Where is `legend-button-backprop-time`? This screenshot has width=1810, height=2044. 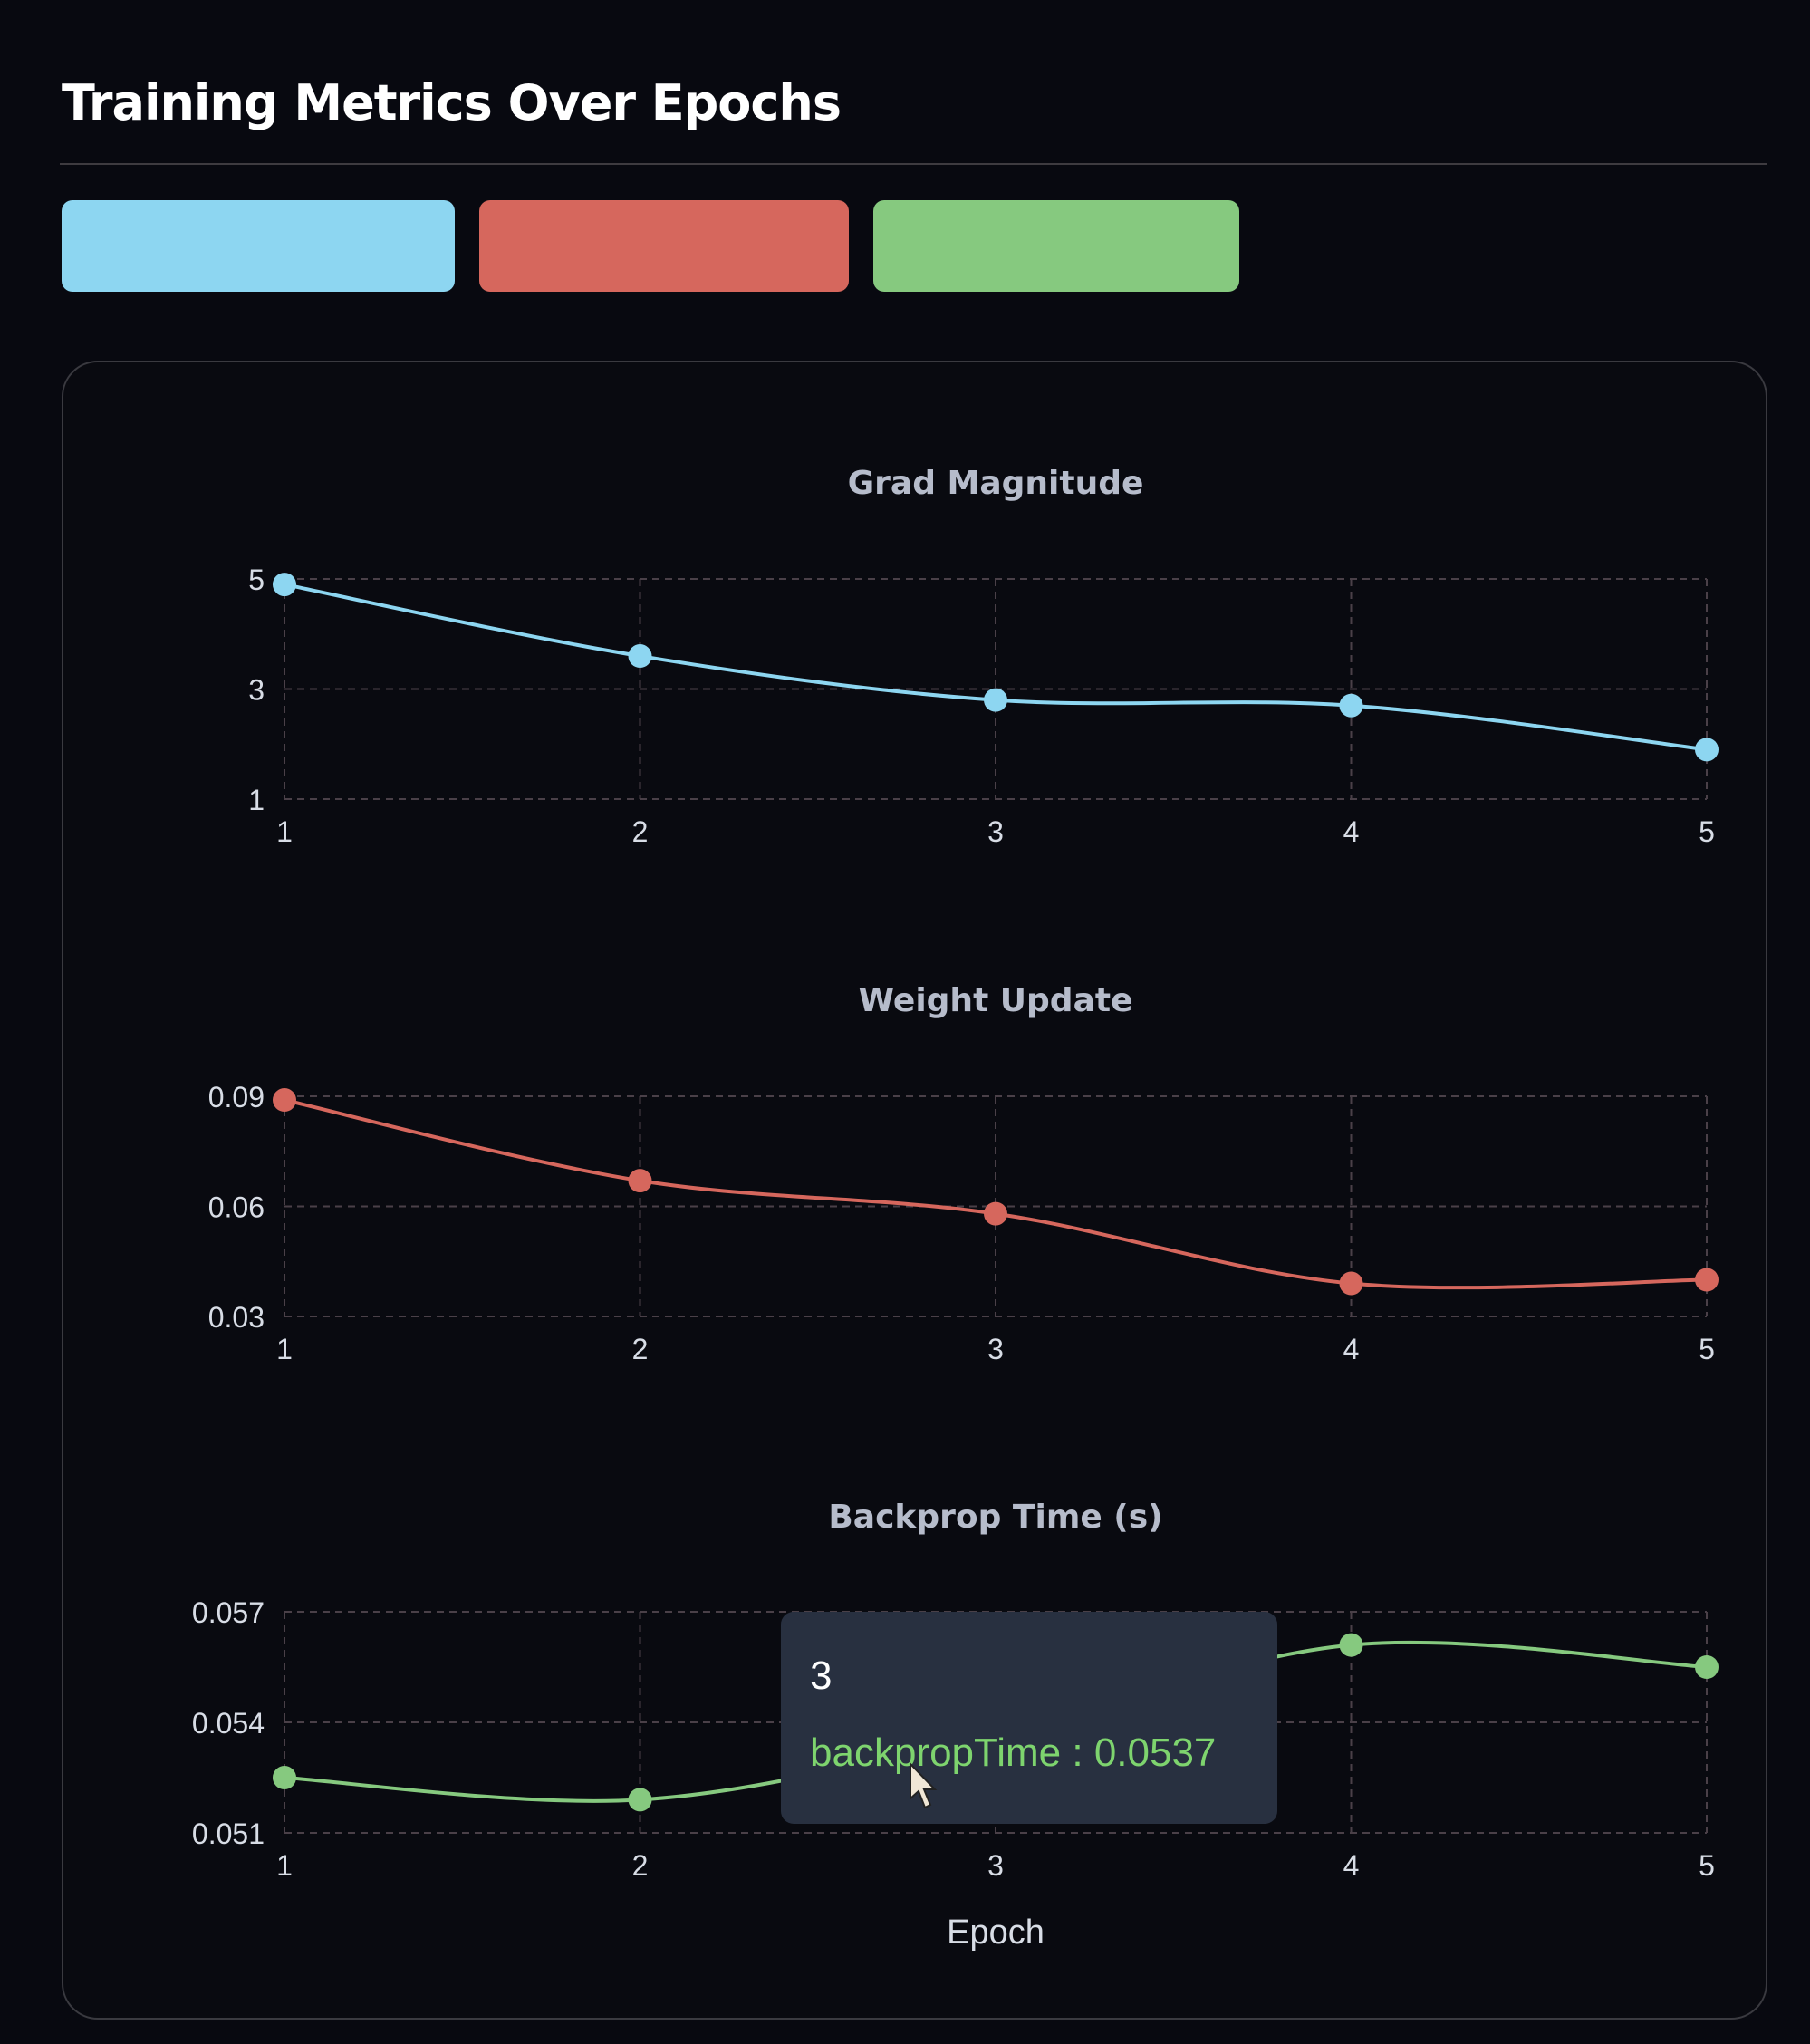 legend-button-backprop-time is located at coordinates (1056, 246).